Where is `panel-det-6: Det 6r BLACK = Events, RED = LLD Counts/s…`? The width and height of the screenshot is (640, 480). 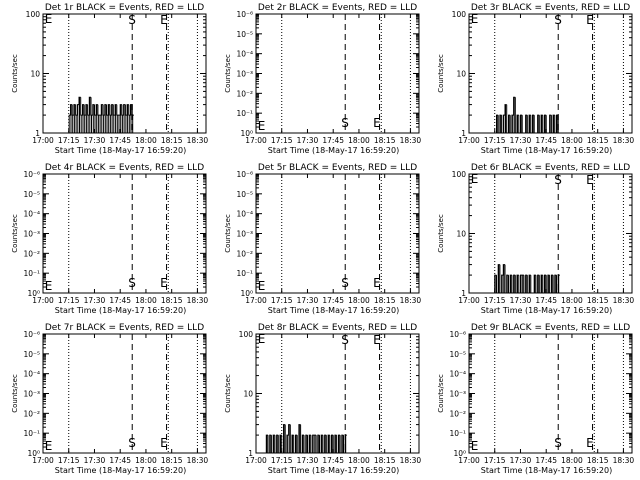
panel-det-6: Det 6r BLACK = Events, RED = LLD Counts/s… is located at coordinates (535, 239).